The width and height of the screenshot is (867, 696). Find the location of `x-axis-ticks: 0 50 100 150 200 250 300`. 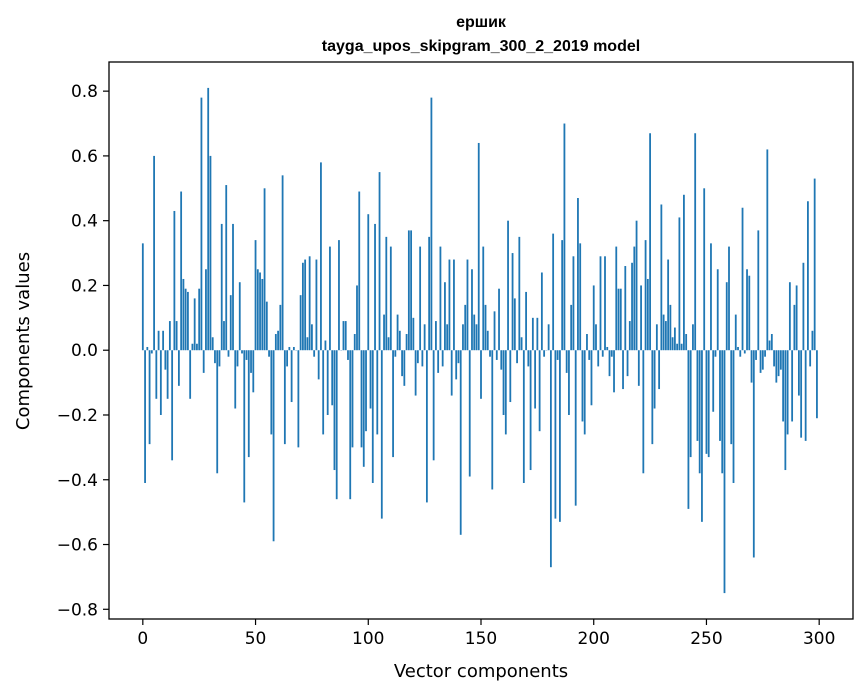

x-axis-ticks: 0 50 100 150 200 250 300 is located at coordinates (486, 634).